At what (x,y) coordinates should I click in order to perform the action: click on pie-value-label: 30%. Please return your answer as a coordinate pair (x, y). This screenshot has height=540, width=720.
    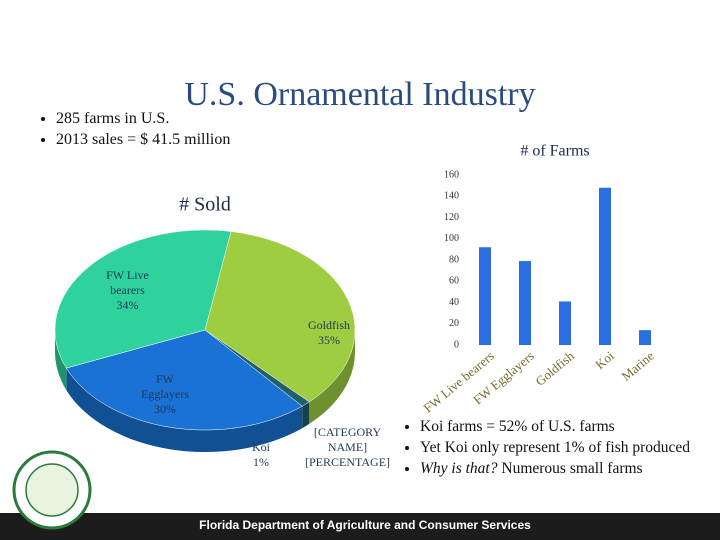
    Looking at the image, I should click on (165, 409).